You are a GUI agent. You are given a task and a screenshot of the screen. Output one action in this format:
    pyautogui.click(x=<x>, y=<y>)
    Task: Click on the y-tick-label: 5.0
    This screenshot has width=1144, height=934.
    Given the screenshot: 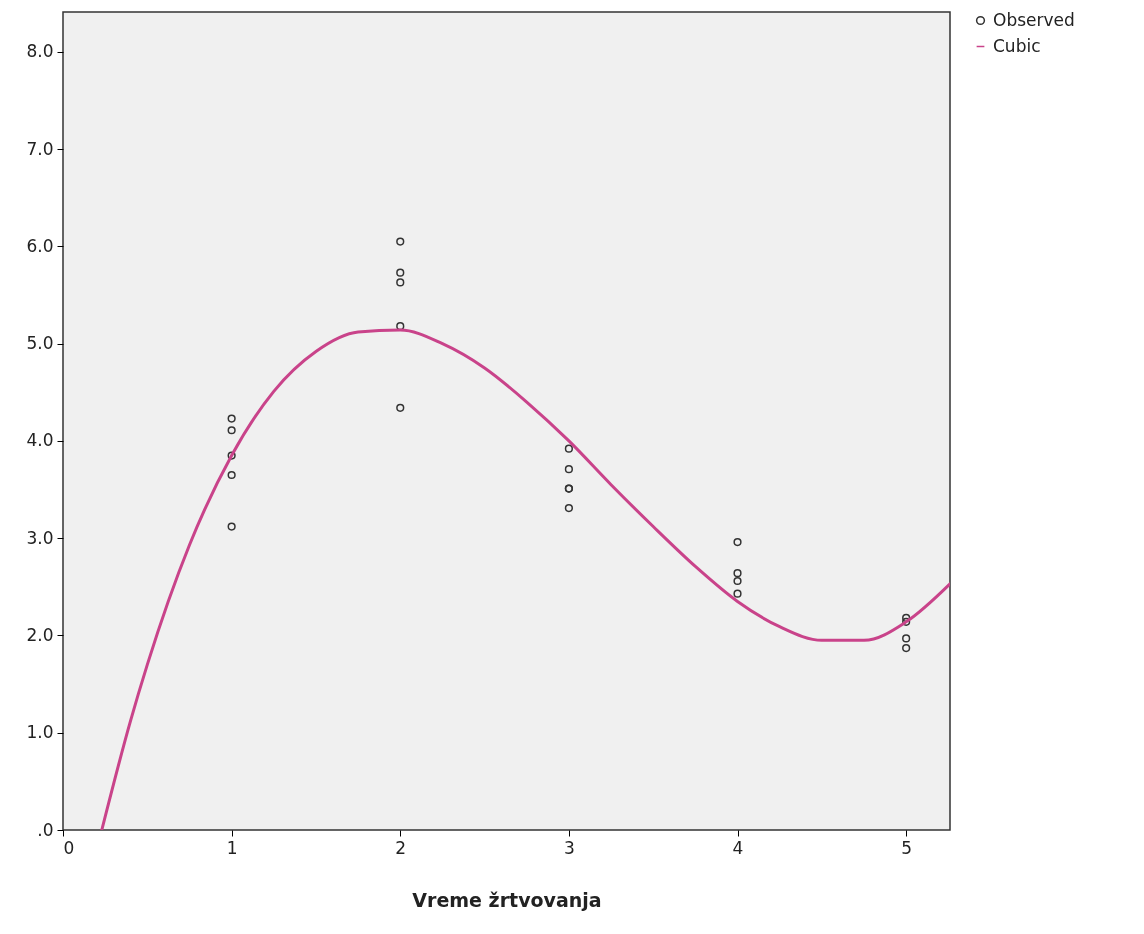 What is the action you would take?
    pyautogui.click(x=40, y=343)
    